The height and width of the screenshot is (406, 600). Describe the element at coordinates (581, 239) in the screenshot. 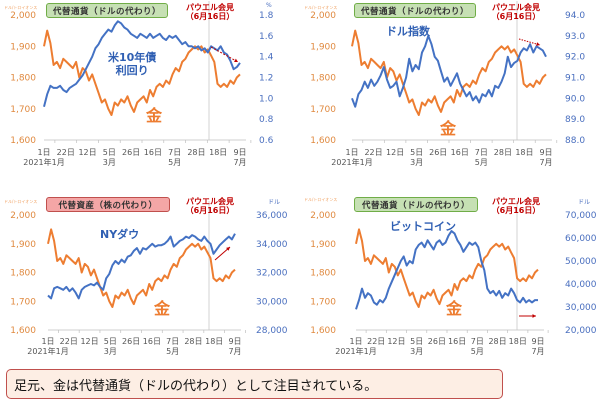

I see `right-axis-tick: 60,000` at that location.